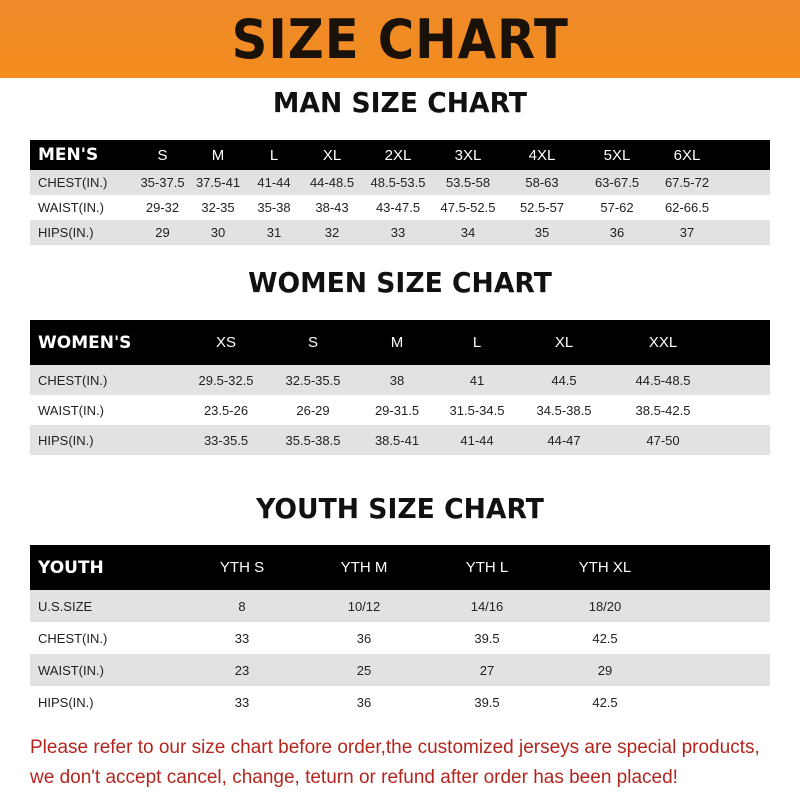 This screenshot has width=800, height=800. I want to click on measurement-cell: 44-47, so click(564, 440).